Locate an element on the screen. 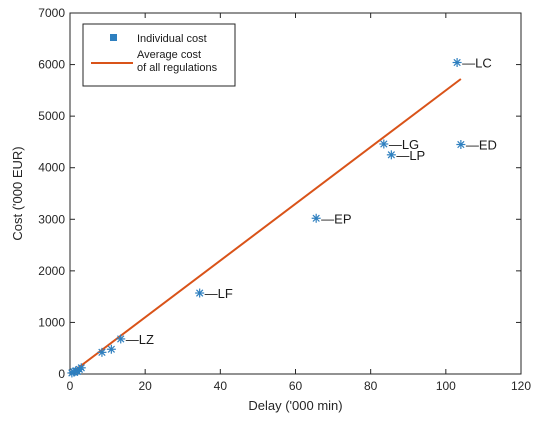  point-label: —LP is located at coordinates (410, 155).